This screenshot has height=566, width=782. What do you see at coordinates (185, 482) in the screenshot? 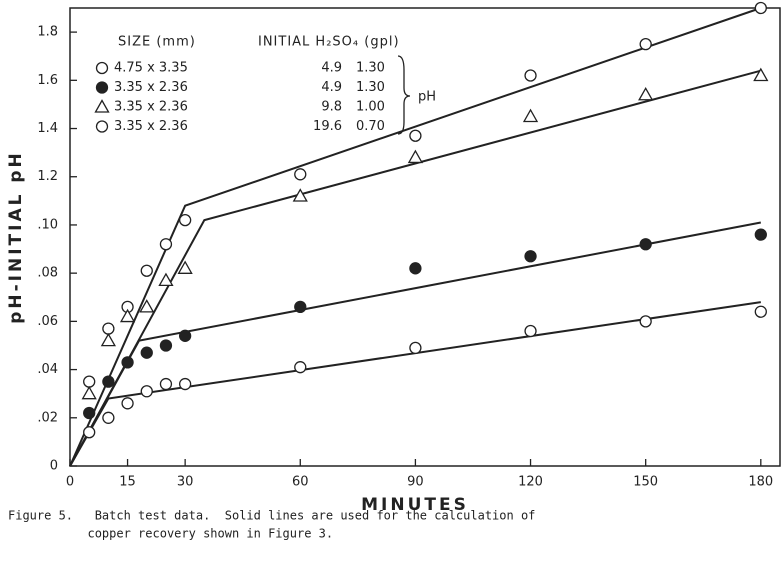
I see `x-tick-label: 30` at bounding box center [185, 482].